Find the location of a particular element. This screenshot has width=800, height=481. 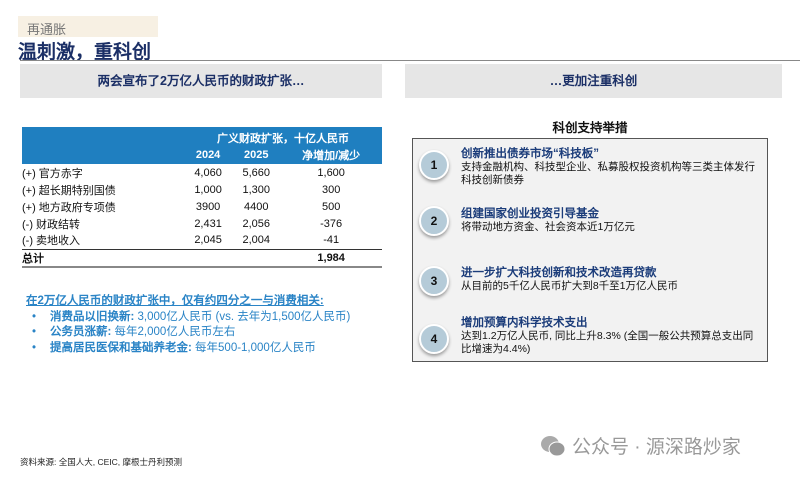

value-2025: 4400 is located at coordinates (256, 206).